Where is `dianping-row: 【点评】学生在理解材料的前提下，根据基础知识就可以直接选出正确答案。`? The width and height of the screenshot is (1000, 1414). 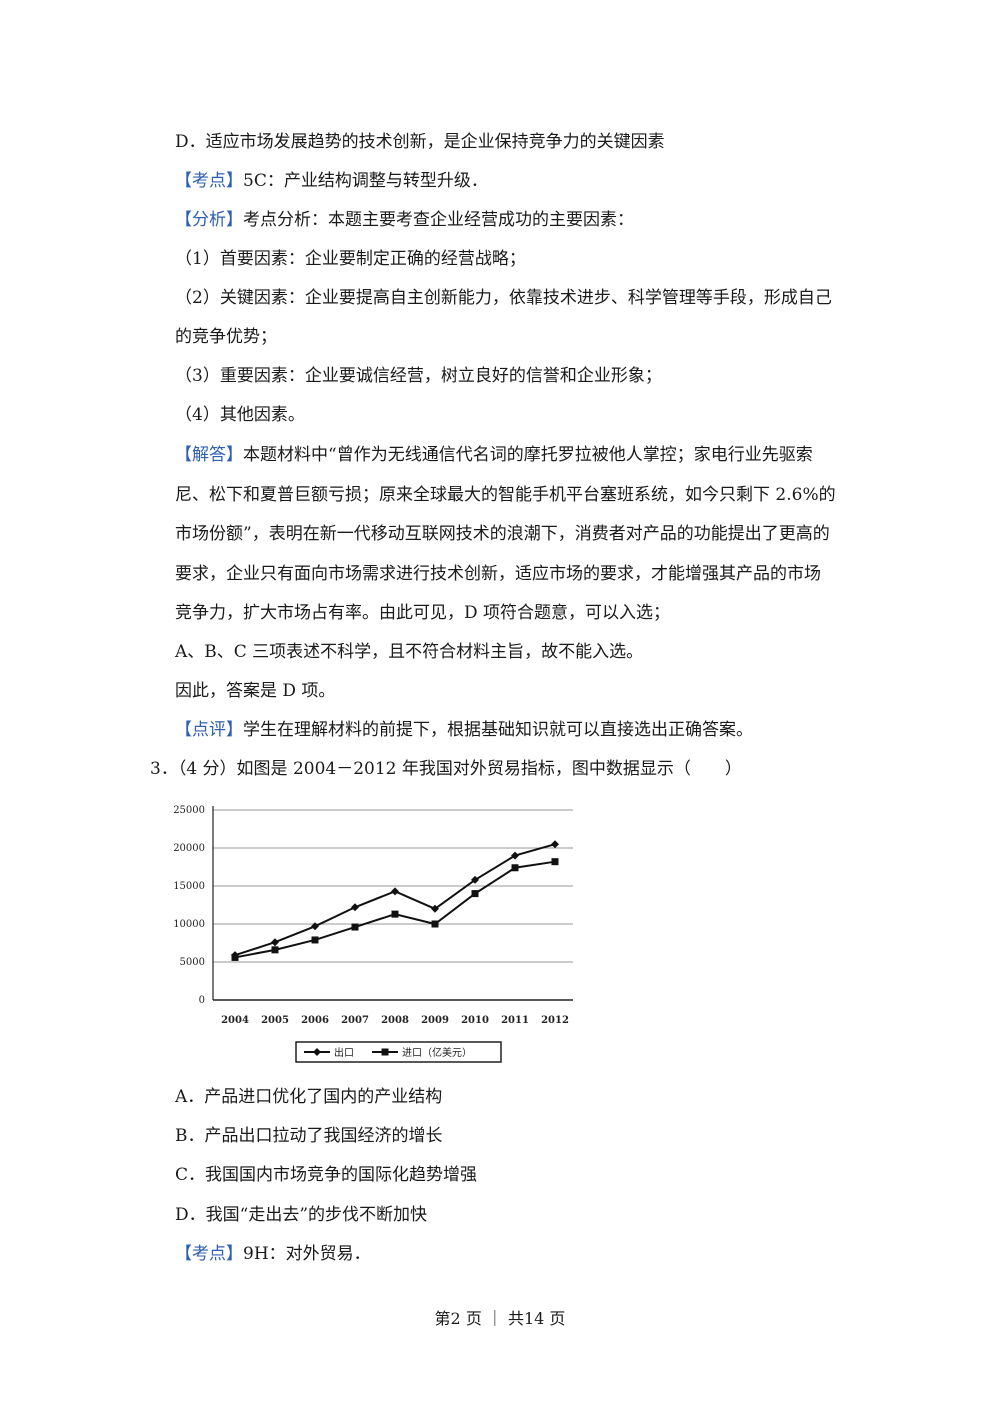
dianping-row: 【点评】学生在理解材料的前提下，根据基础知识就可以直接选出正确答案。 is located at coordinates (464, 730).